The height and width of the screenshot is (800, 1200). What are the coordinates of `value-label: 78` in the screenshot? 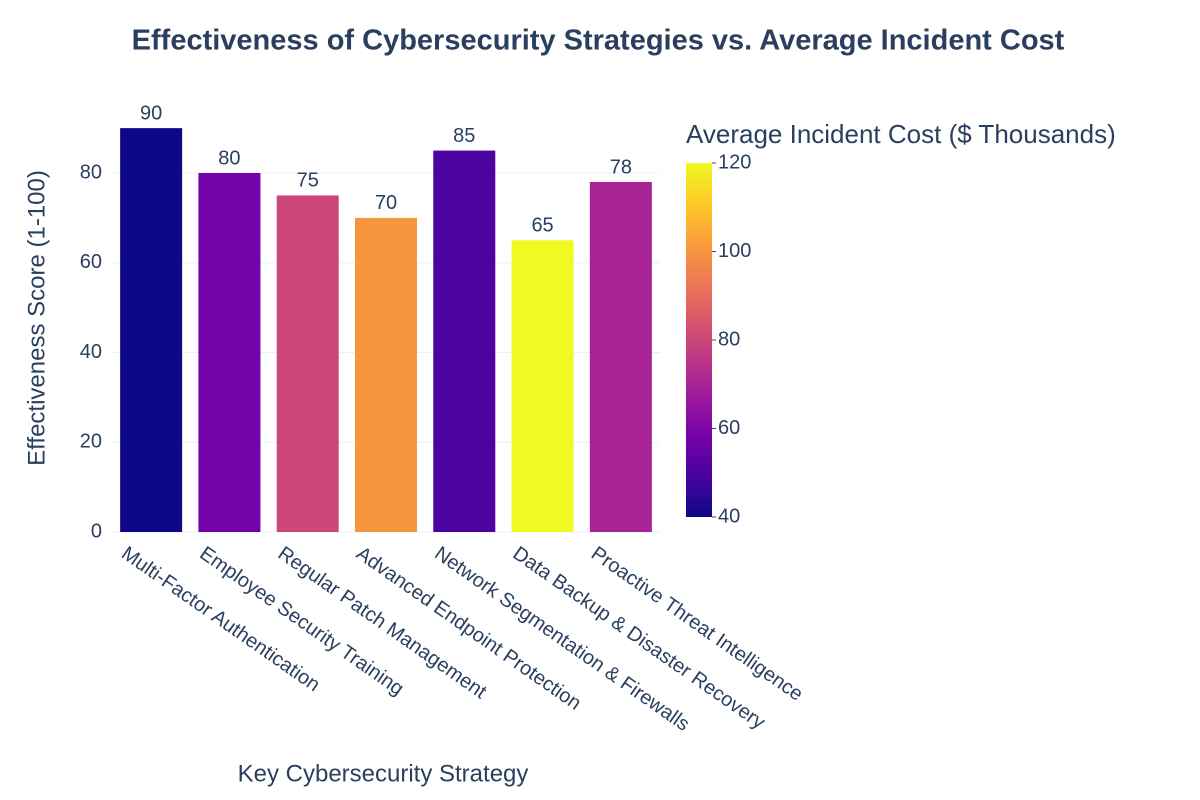 It's located at (621, 167).